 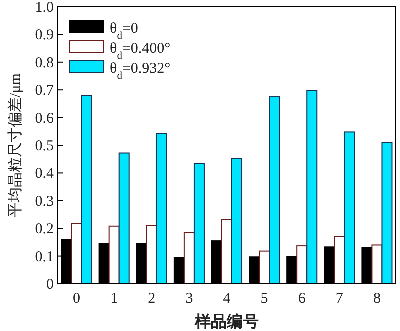 What do you see at coordinates (340, 299) in the screenshot?
I see `x-tick-label: 7` at bounding box center [340, 299].